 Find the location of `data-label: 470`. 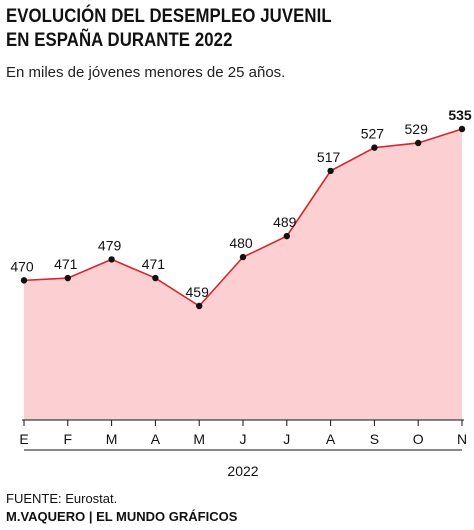

data-label: 470 is located at coordinates (22, 266).